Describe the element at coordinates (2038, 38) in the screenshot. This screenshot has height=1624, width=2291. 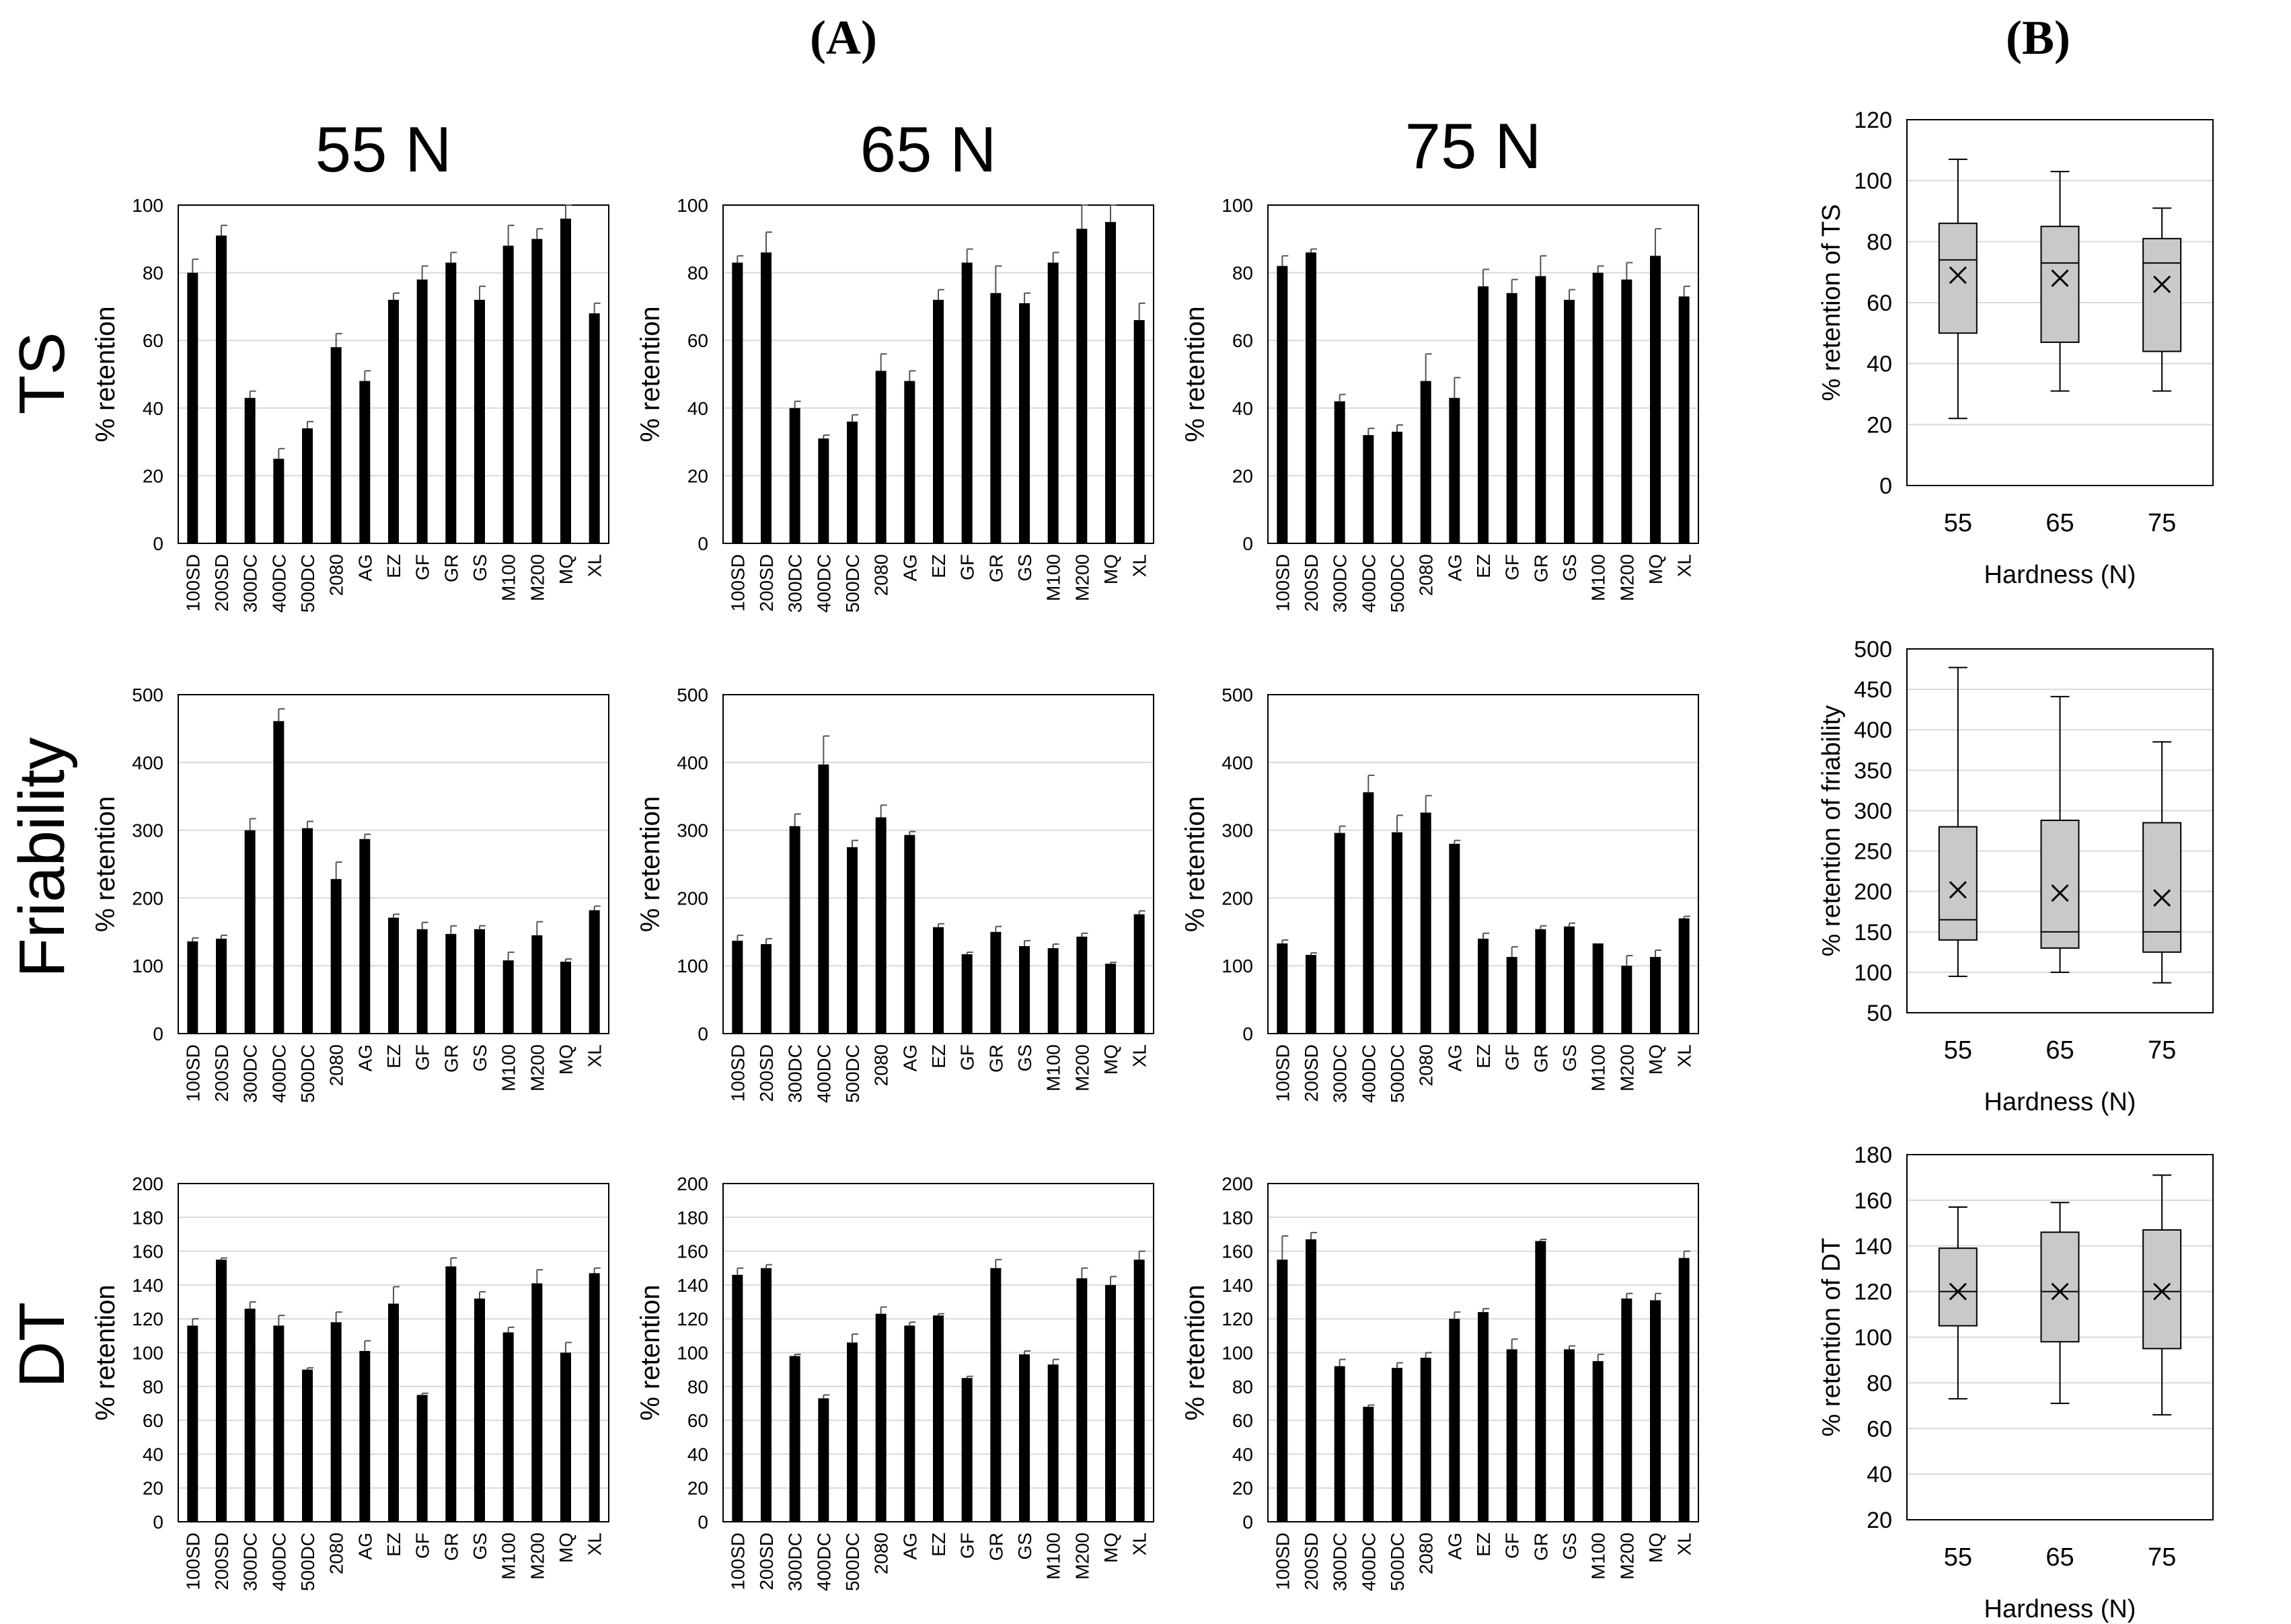
I see `panel-label-b: (B)` at that location.